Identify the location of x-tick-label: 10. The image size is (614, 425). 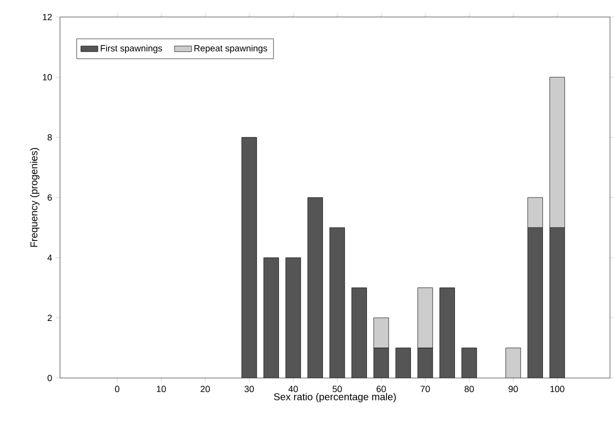
(161, 389).